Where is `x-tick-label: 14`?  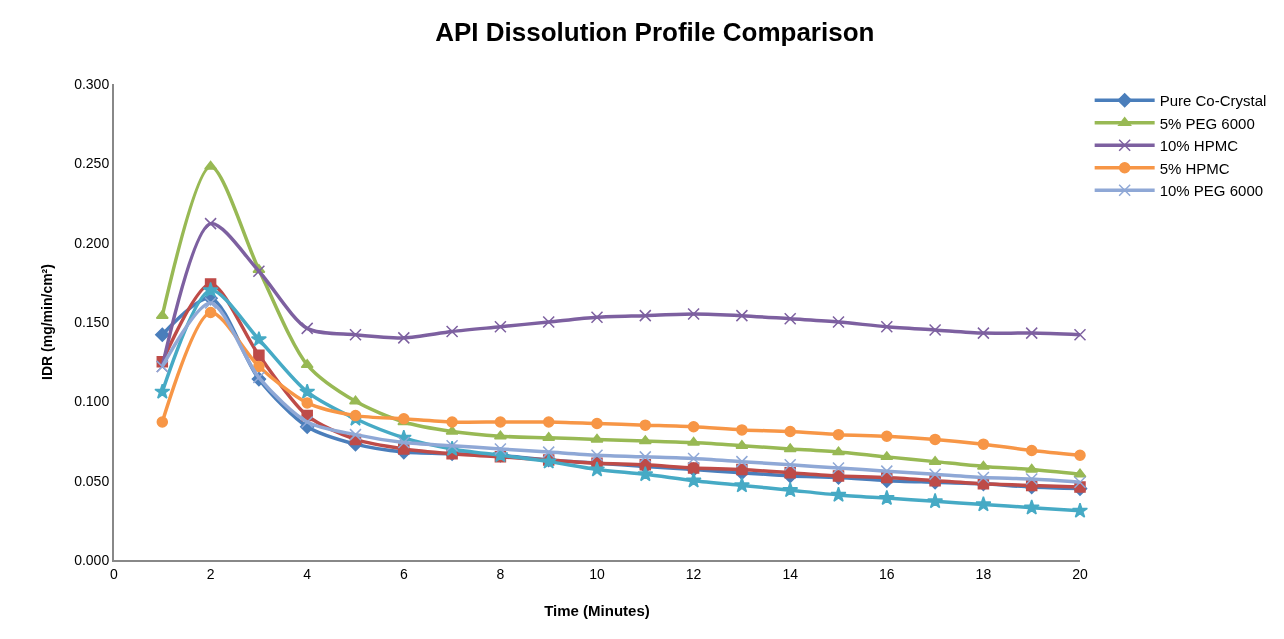 x-tick-label: 14 is located at coordinates (790, 573).